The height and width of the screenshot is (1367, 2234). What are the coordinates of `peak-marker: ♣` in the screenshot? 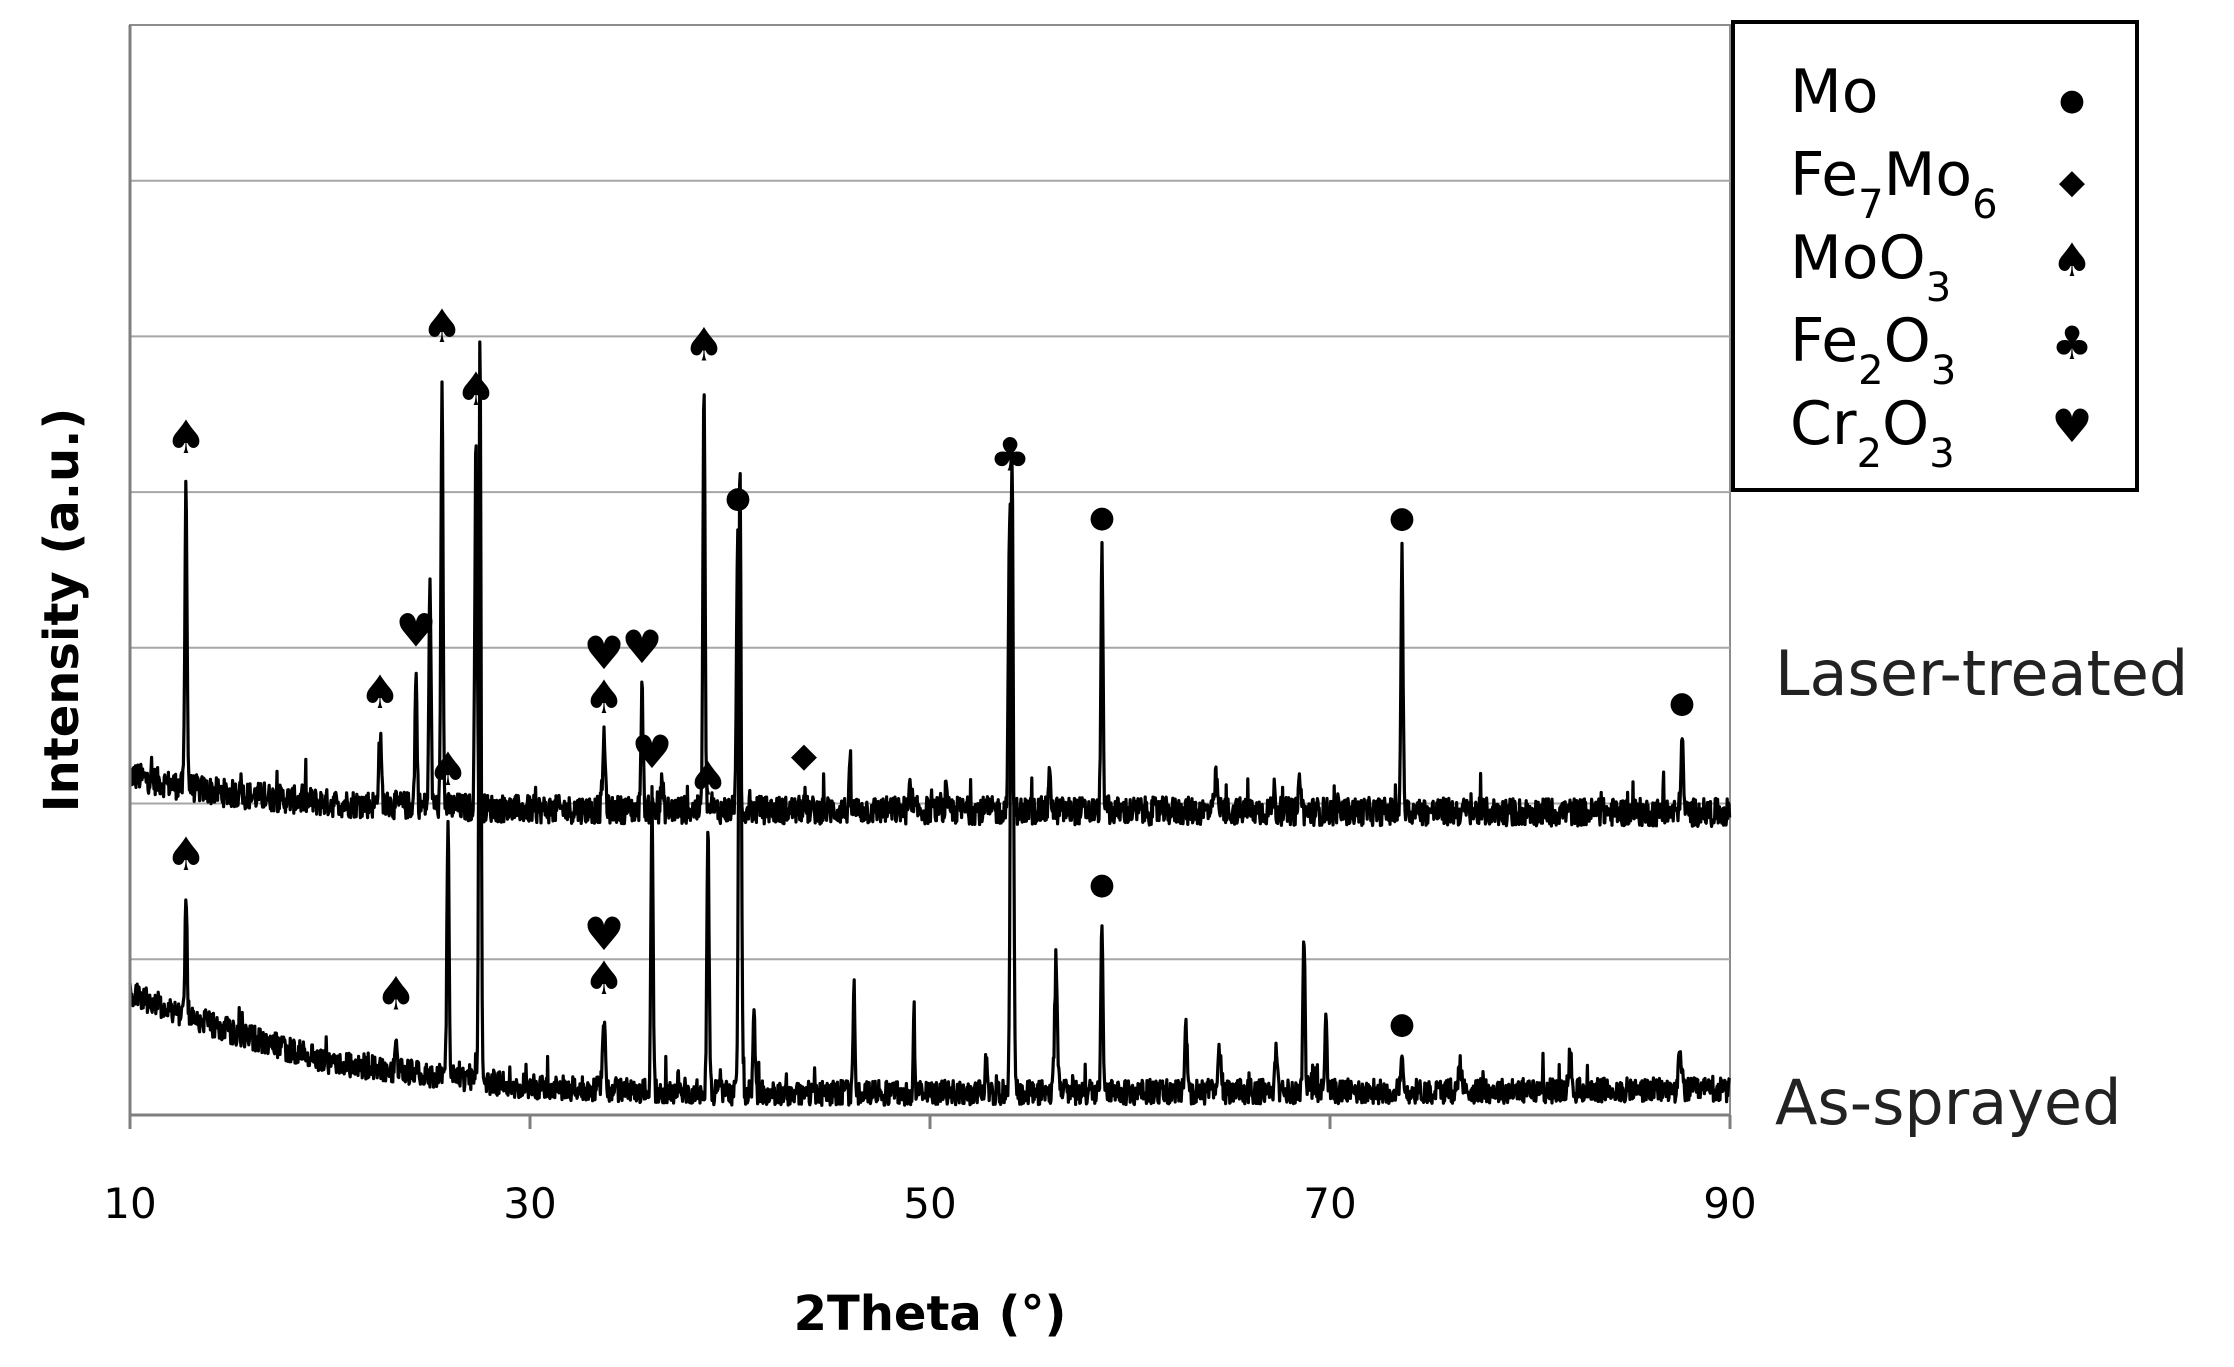 It's located at (1009, 455).